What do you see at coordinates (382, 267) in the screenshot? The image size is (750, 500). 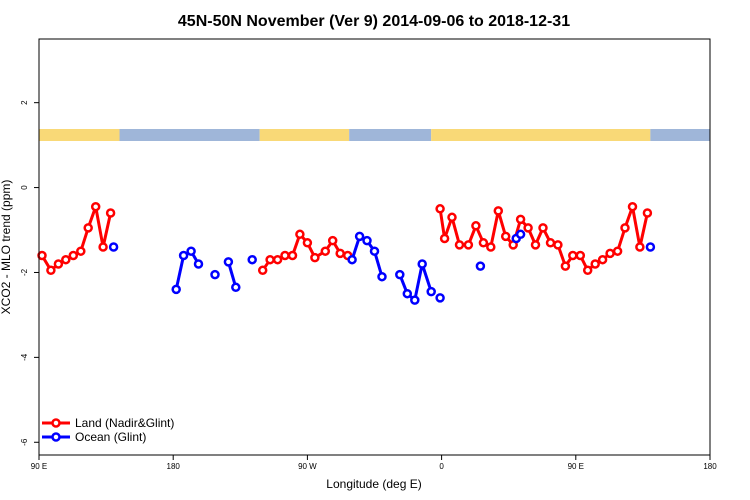 I see `series-ocean` at bounding box center [382, 267].